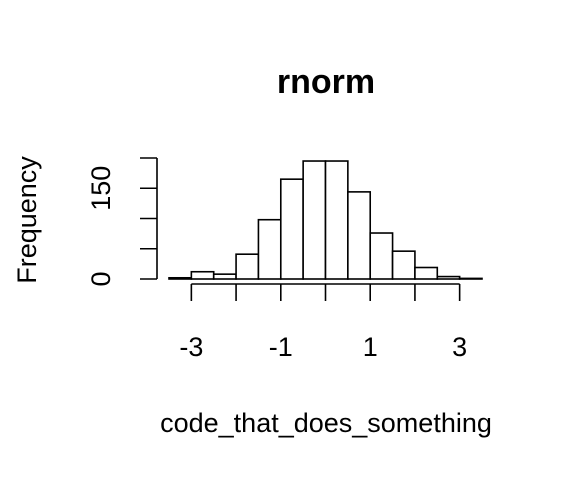 This screenshot has height=480, width=576. I want to click on y-tick-label: 150, so click(101, 188).